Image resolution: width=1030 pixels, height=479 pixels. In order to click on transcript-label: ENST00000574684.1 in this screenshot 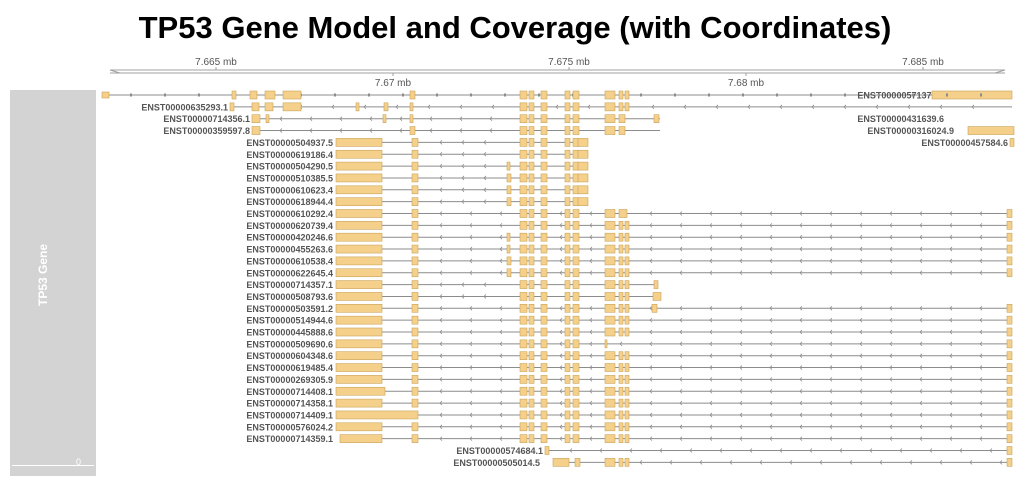, I will do `click(499, 451)`.